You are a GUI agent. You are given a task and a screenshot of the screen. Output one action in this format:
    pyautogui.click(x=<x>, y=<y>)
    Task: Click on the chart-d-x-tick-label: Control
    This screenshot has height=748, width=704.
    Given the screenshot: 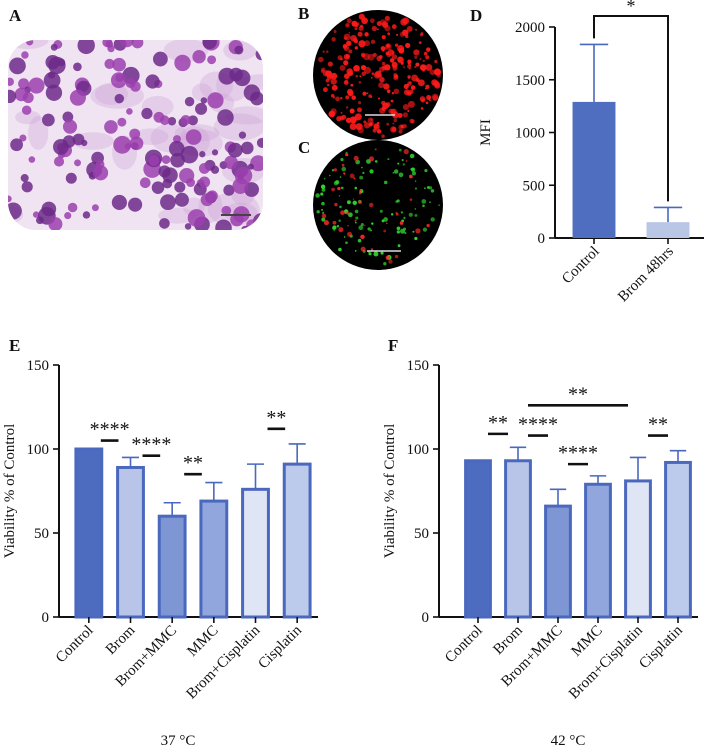 What is the action you would take?
    pyautogui.click(x=581, y=266)
    